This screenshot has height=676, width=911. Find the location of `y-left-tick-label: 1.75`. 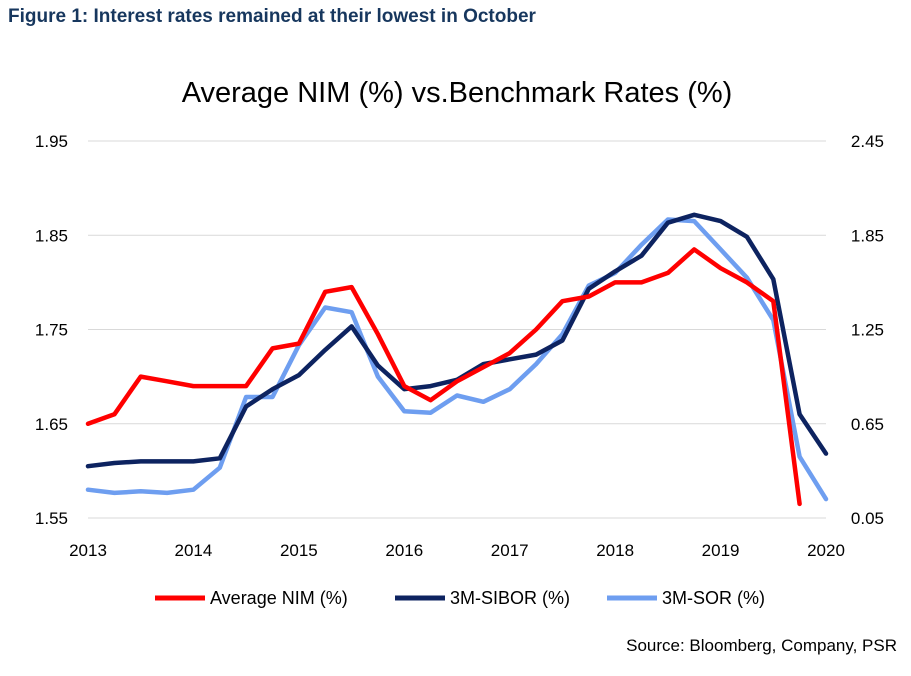

y-left-tick-label: 1.75 is located at coordinates (51, 330).